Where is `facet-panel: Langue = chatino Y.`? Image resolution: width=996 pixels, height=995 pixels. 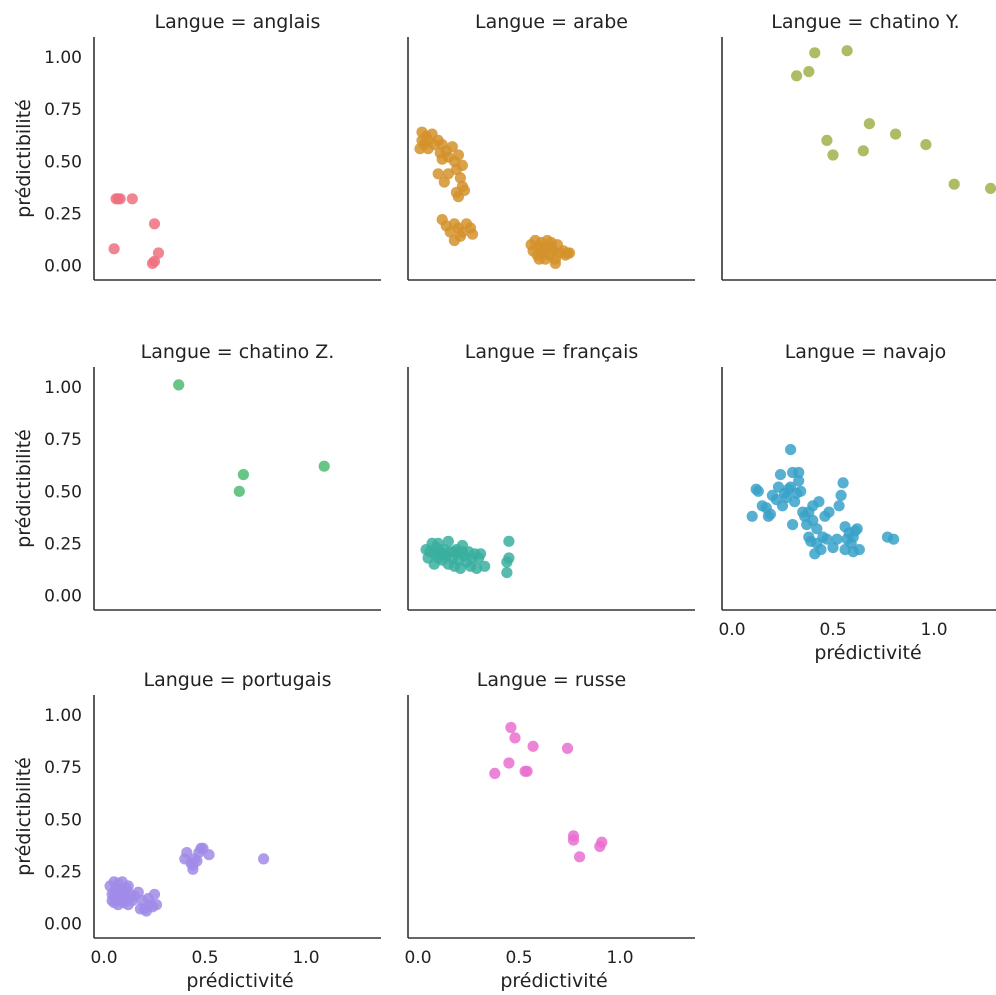 facet-panel: Langue = chatino Y. is located at coordinates (858, 146).